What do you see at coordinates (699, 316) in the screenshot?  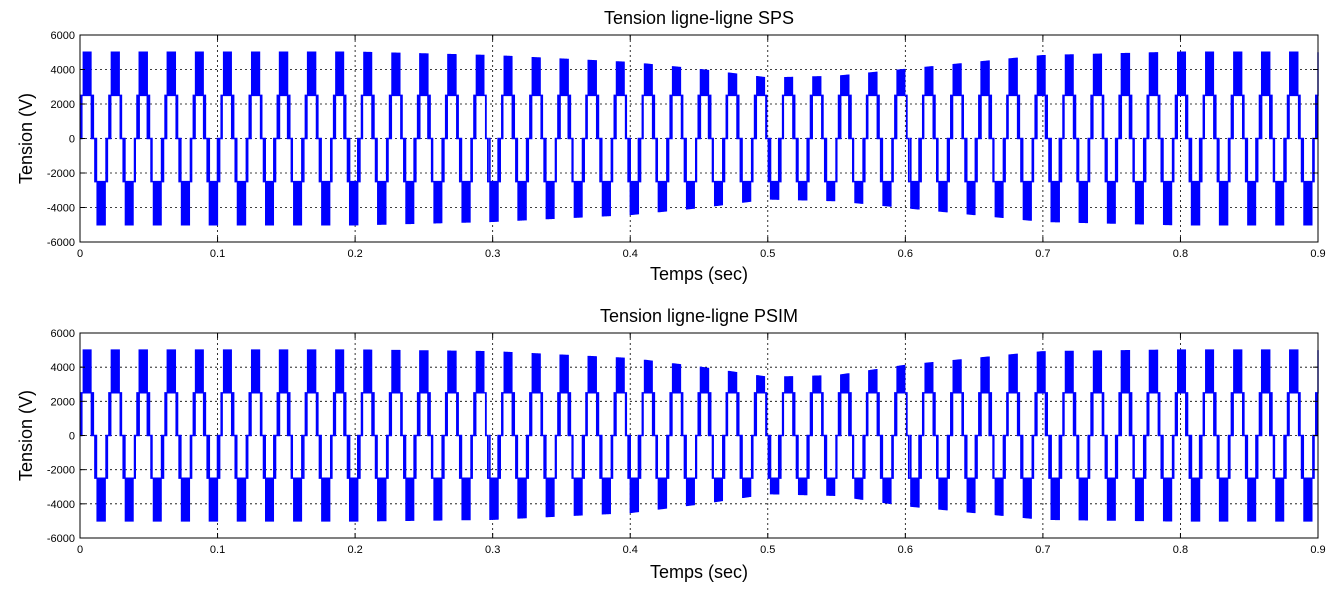 I see `chart-title: Tension ligne-ligne PSIM` at bounding box center [699, 316].